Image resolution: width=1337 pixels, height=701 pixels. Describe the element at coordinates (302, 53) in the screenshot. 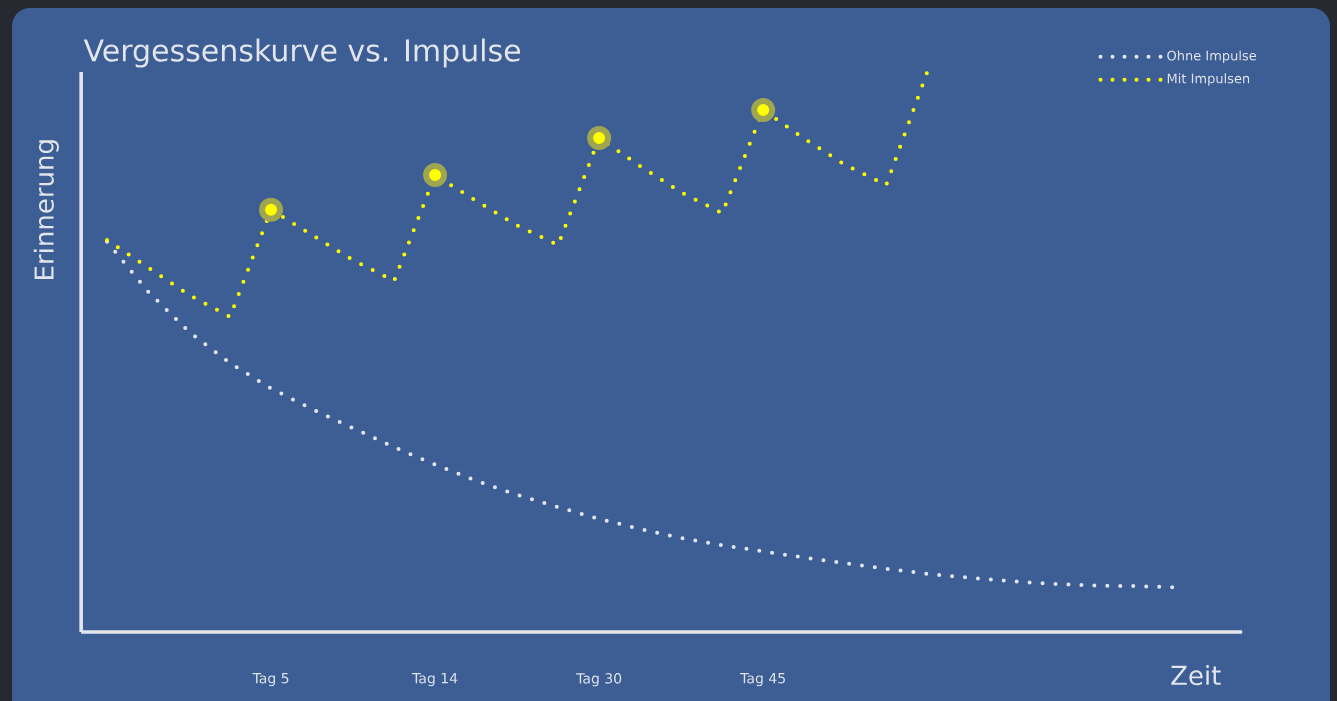

I see `chart-title: Vergessenskurve vs. Impulse` at that location.